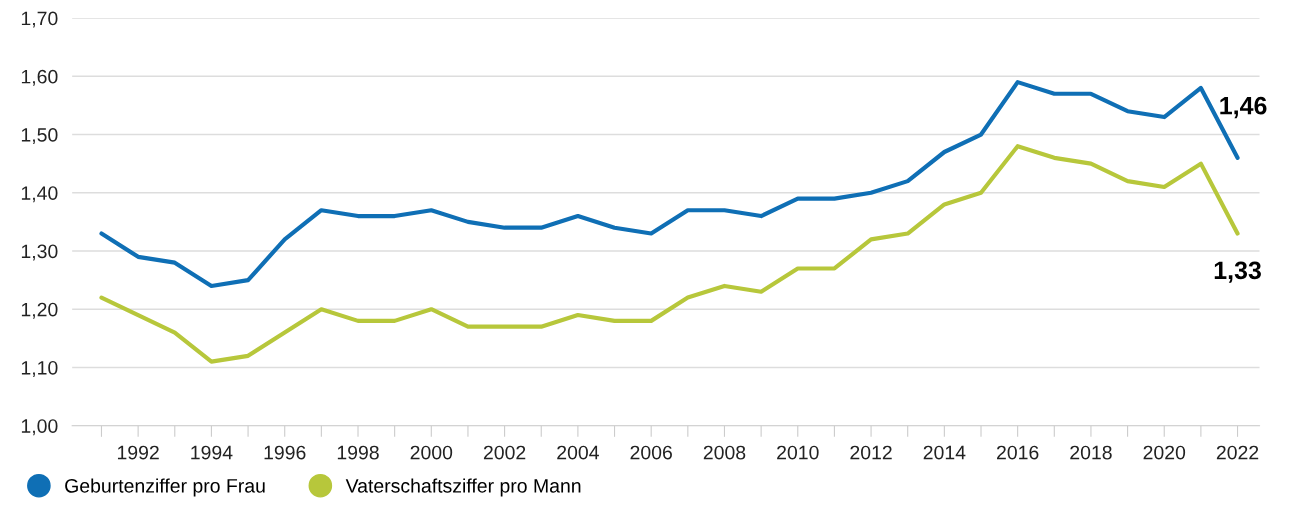 This screenshot has width=1312, height=516. Describe the element at coordinates (39, 368) in the screenshot. I see `y-tick-label: 1,10` at that location.